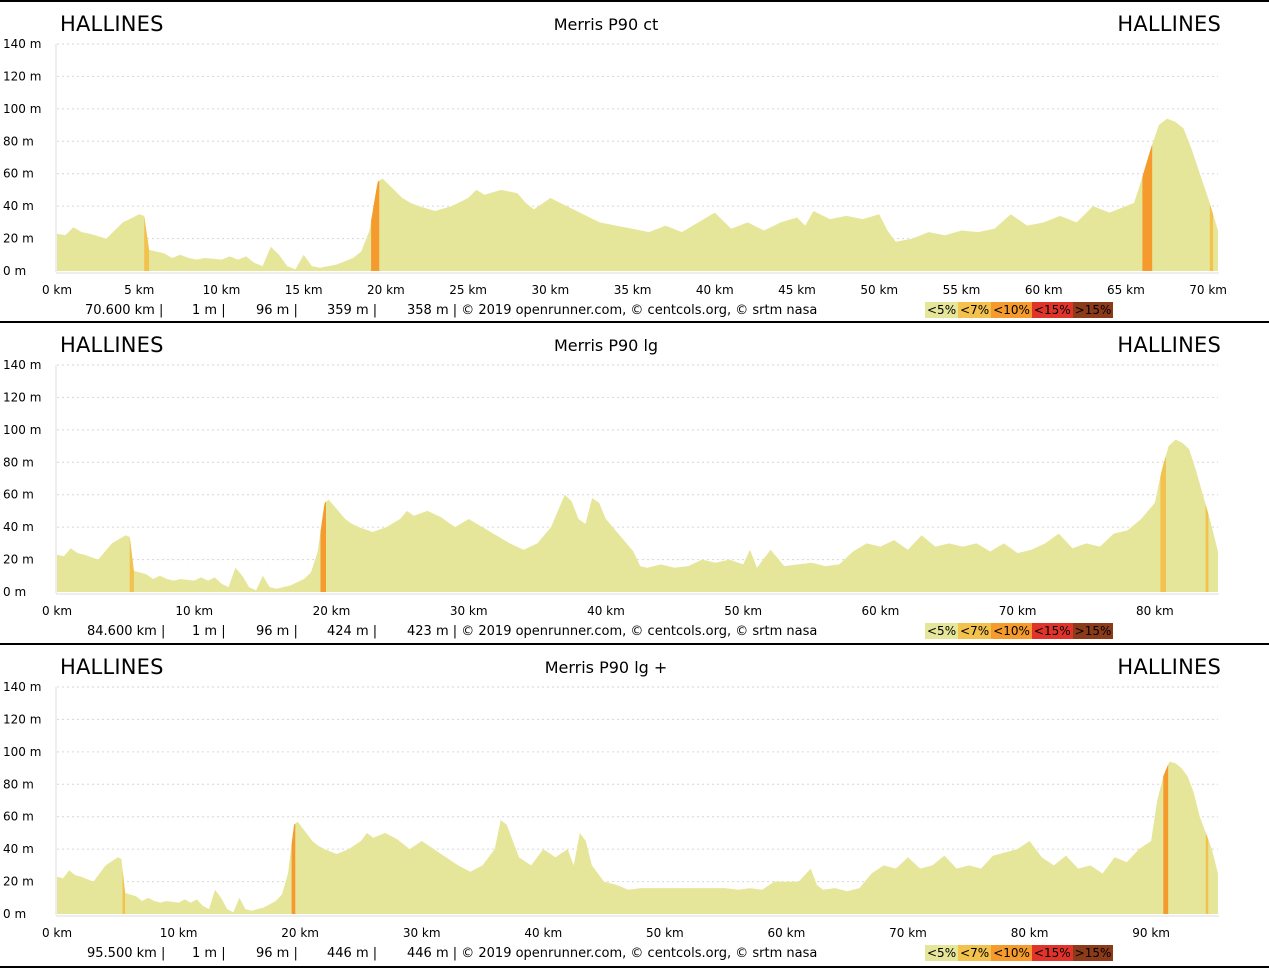 This screenshot has height=968, width=1269. What do you see at coordinates (352, 310) in the screenshot?
I see `stat-gain: 359 m |` at bounding box center [352, 310].